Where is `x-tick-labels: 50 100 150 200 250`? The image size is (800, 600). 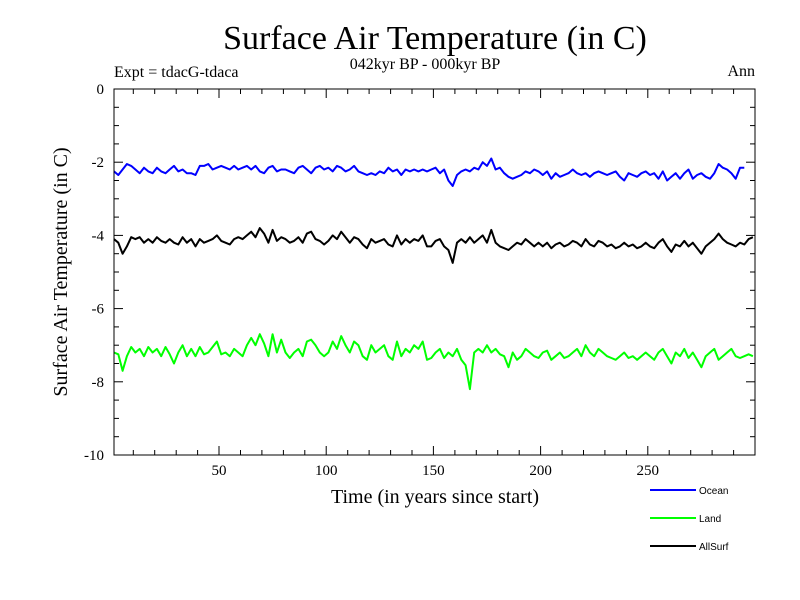
x-tick-labels: 50 100 150 200 250 is located at coordinates (436, 471).